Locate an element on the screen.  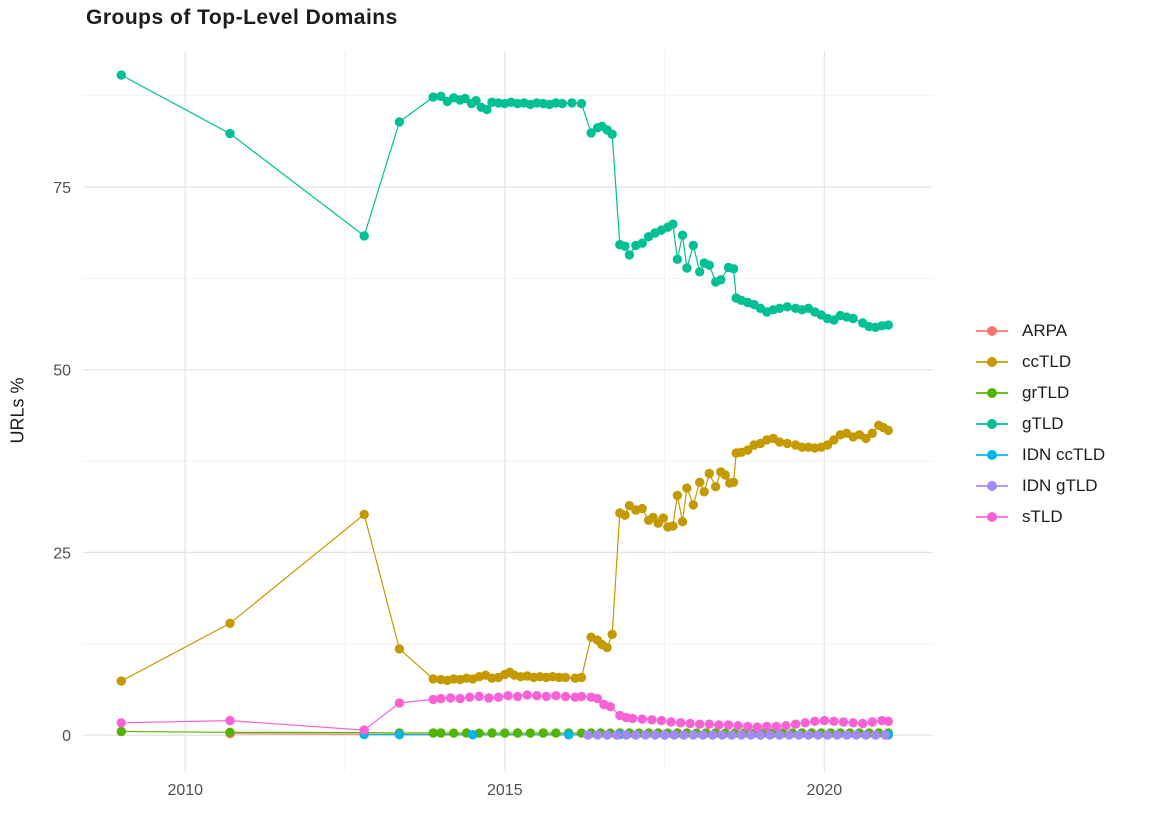
legend-marker-idn-cctld-icon is located at coordinates (992, 455).